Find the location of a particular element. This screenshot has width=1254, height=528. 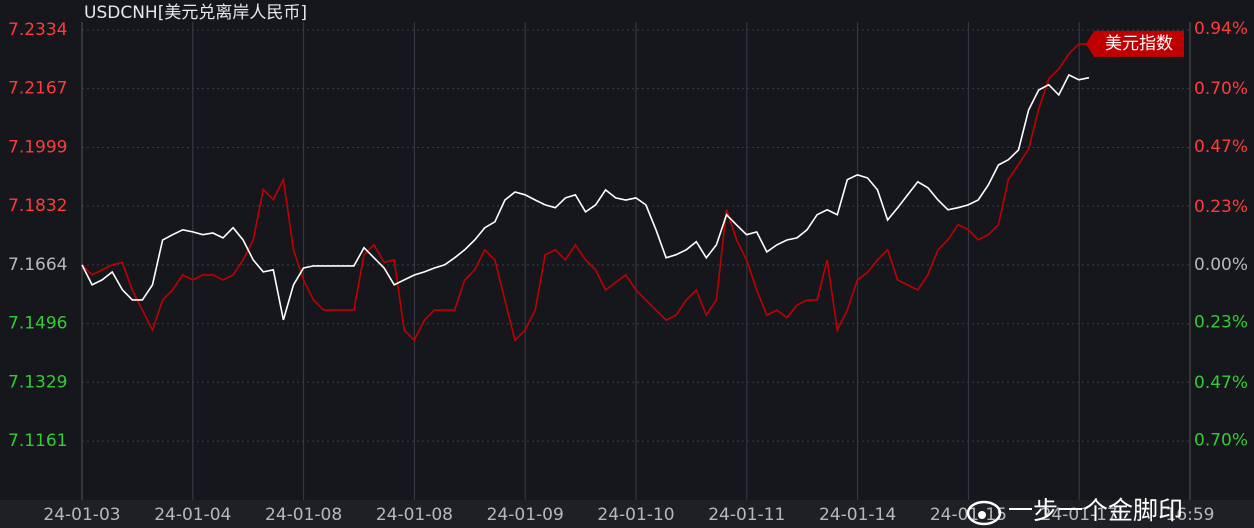

y-tick-label: 7.1999 is located at coordinates (37, 147).